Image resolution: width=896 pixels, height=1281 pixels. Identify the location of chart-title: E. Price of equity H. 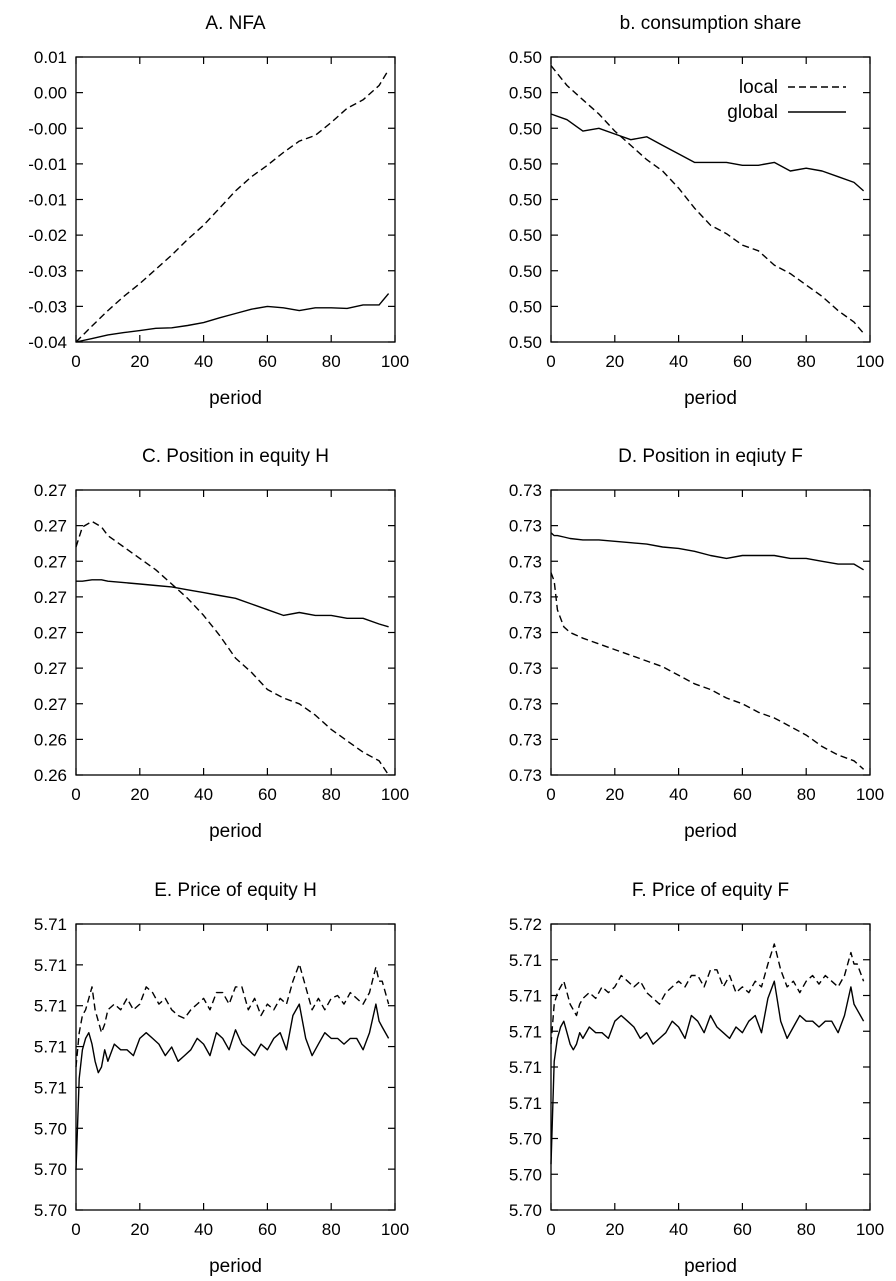
(235, 890).